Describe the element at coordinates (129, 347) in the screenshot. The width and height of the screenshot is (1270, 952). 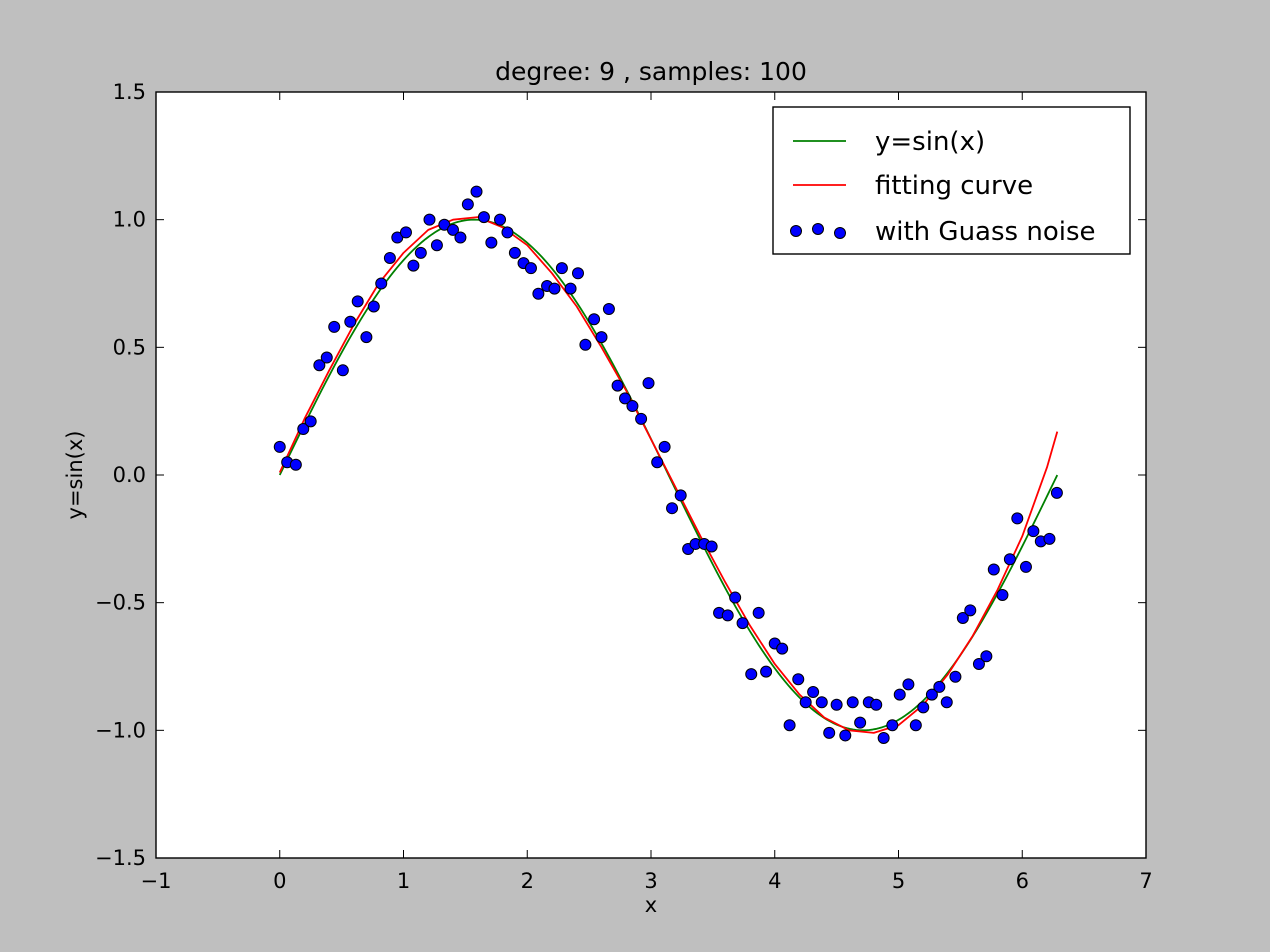
I see `y-tick-label: 0.5` at that location.